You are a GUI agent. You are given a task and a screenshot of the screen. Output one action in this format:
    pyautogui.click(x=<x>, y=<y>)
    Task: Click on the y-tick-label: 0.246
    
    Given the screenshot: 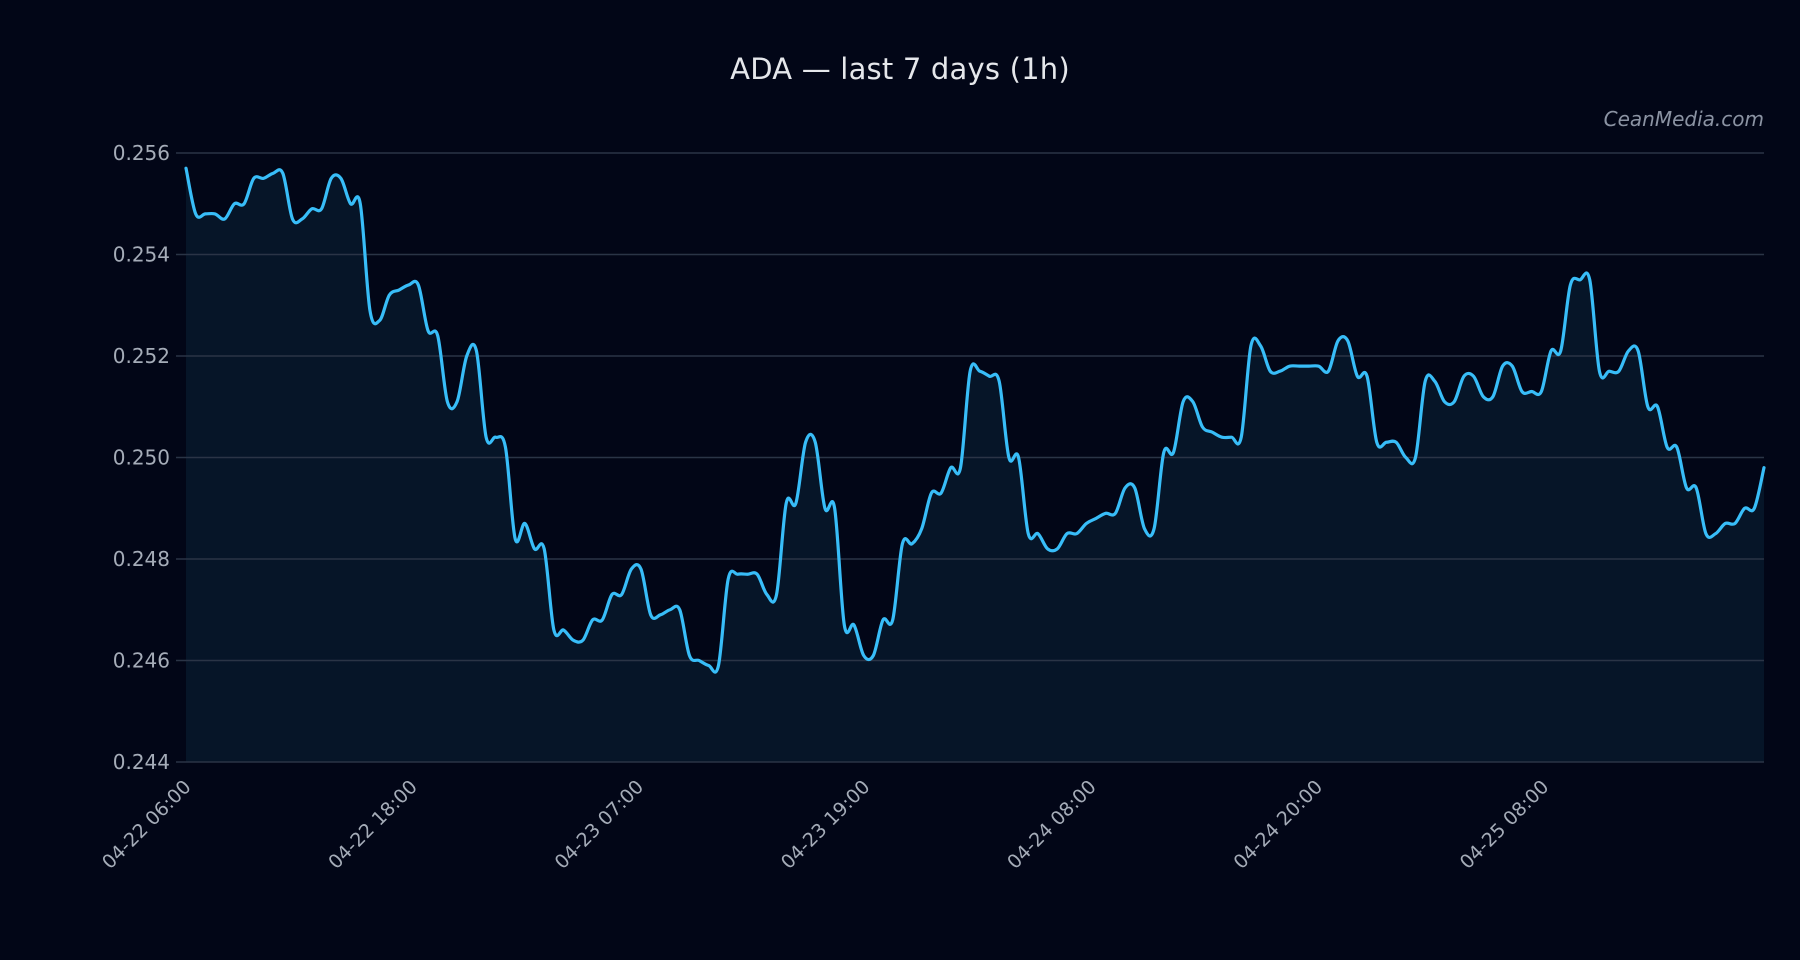 What is the action you would take?
    pyautogui.click(x=141, y=661)
    